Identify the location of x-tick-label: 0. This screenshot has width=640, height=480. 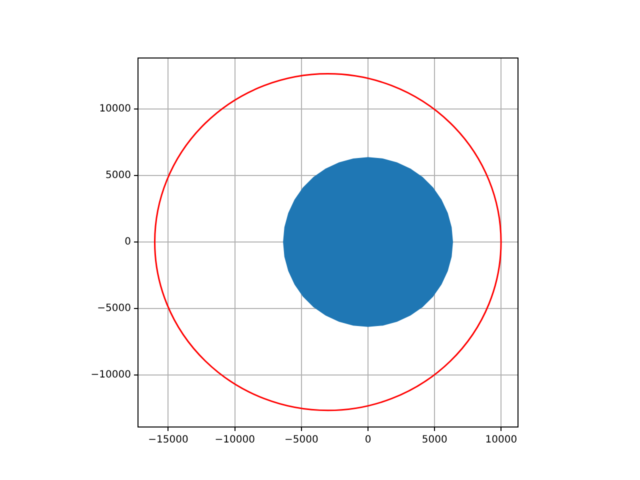
(368, 440).